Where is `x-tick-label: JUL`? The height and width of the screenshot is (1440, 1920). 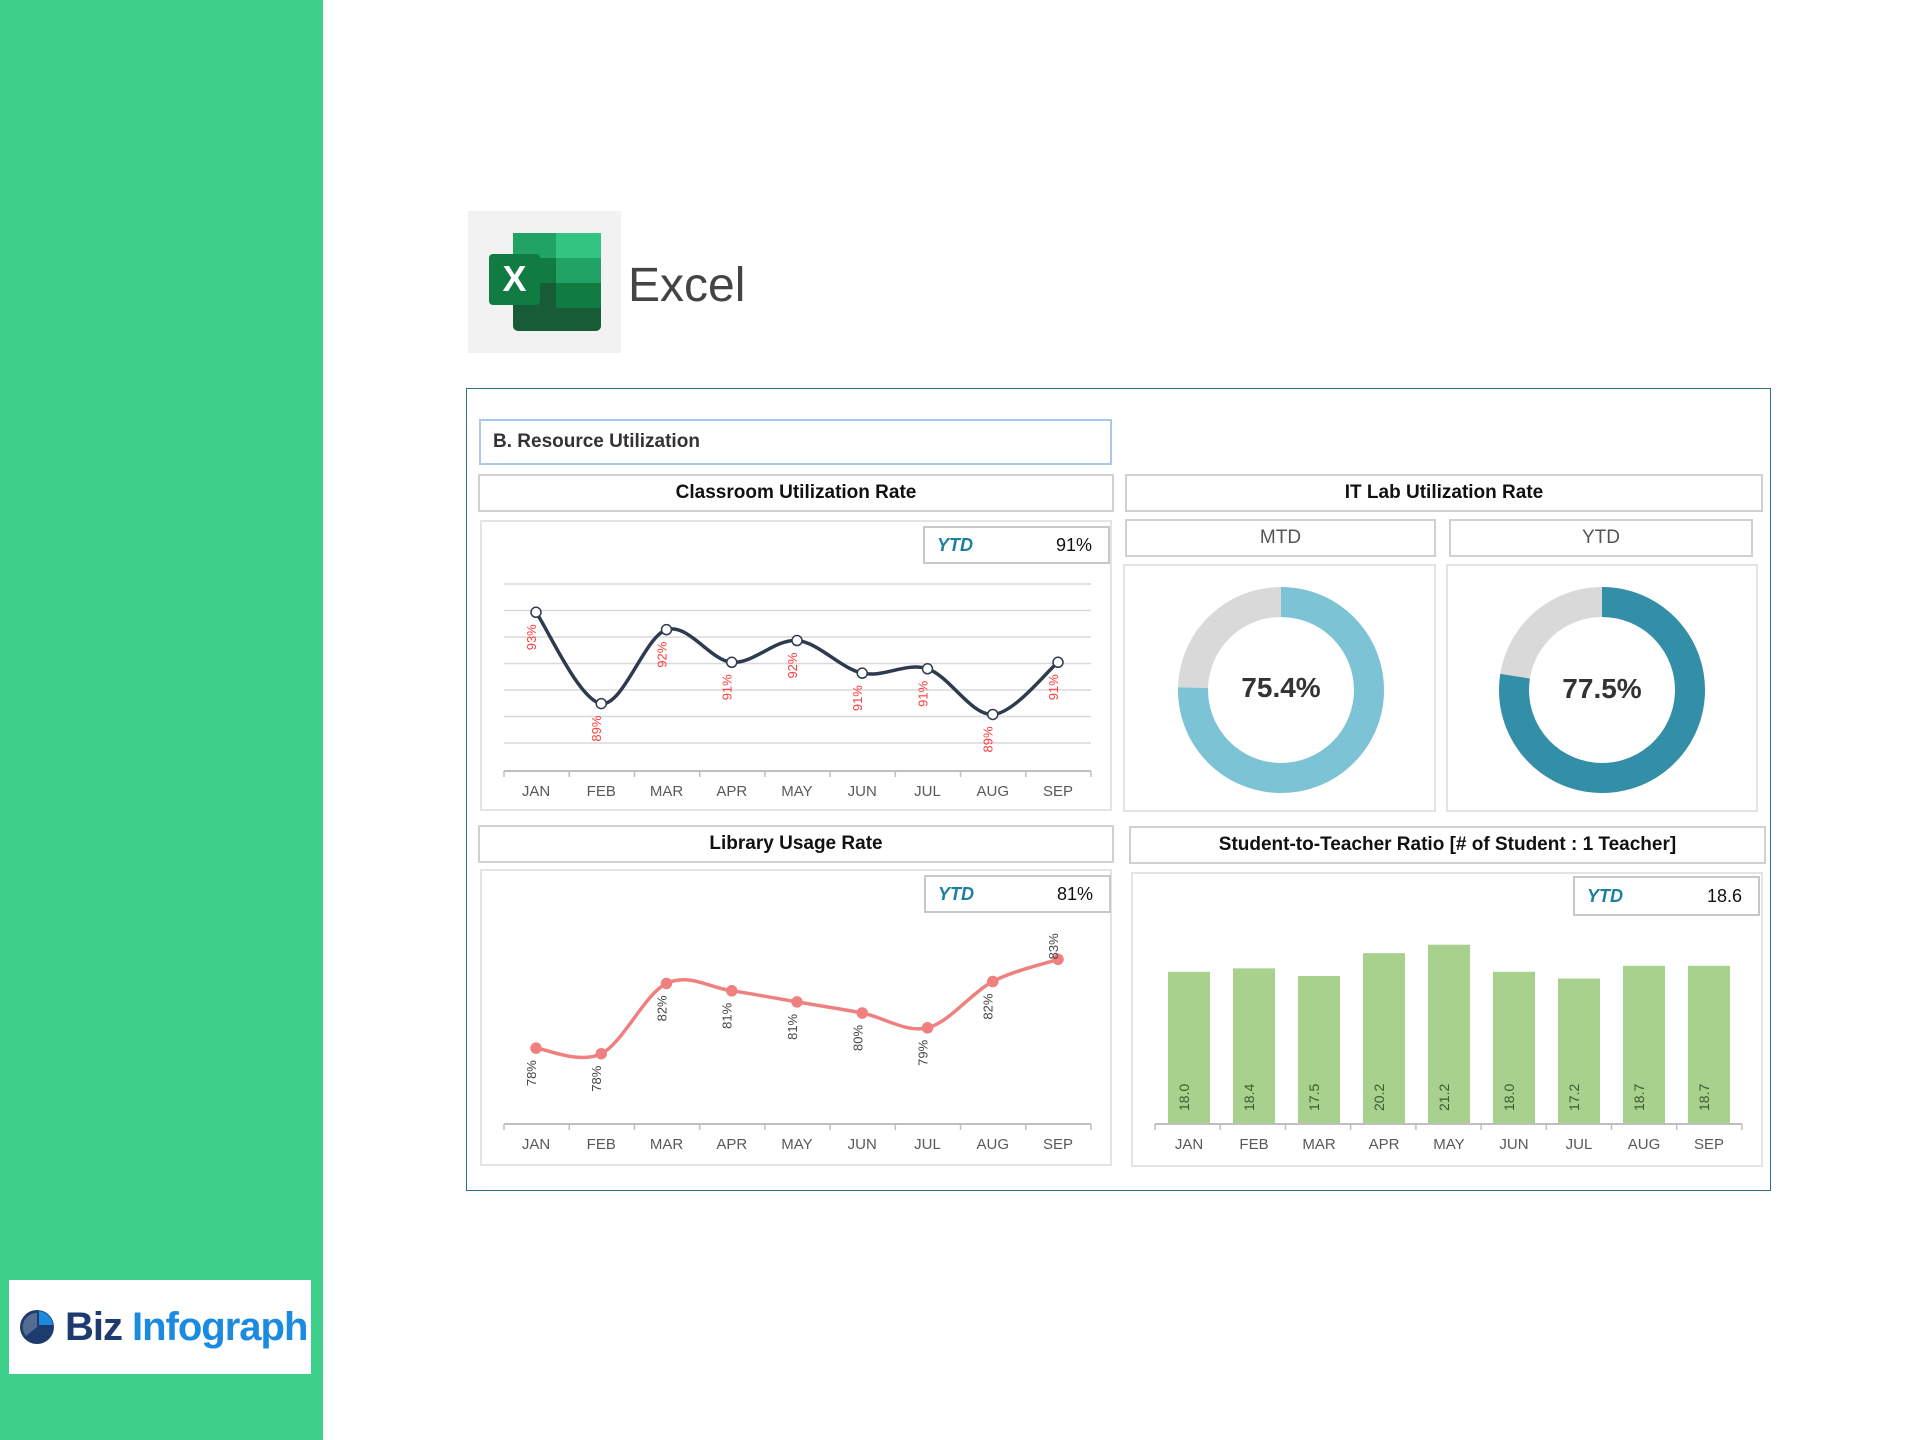
x-tick-label: JUL is located at coordinates (927, 1144).